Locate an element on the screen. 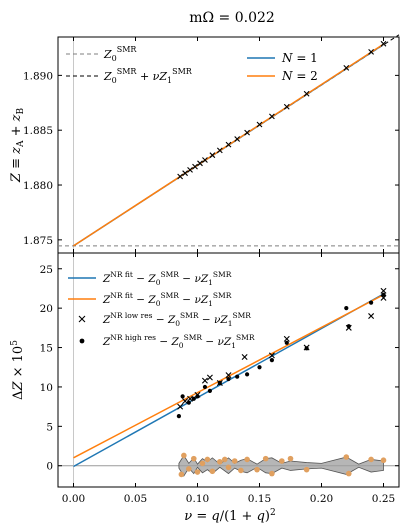 This screenshot has width=407, height=530. top-ytick-label: 1.875 is located at coordinates (38, 241).